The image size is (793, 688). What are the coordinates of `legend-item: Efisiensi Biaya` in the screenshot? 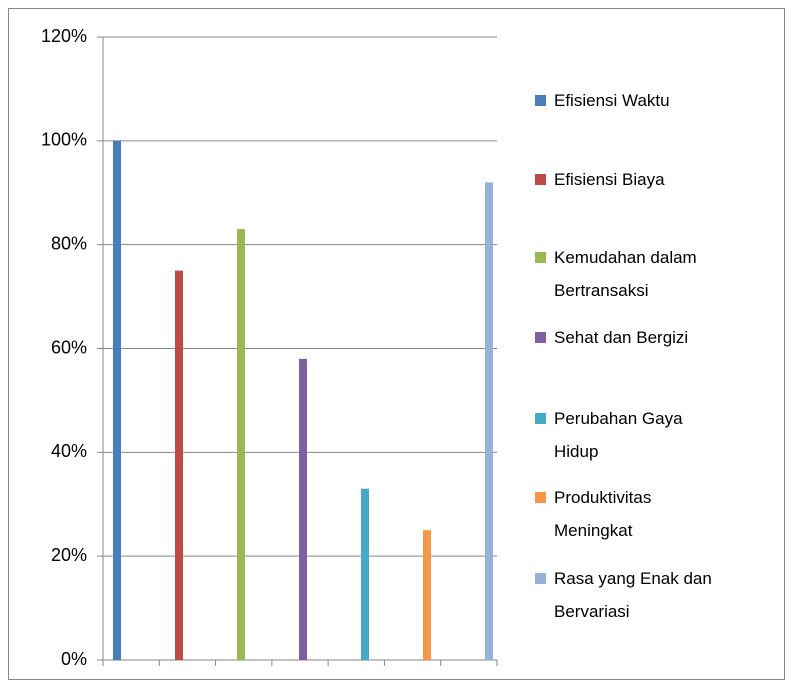 It's located at (625, 179).